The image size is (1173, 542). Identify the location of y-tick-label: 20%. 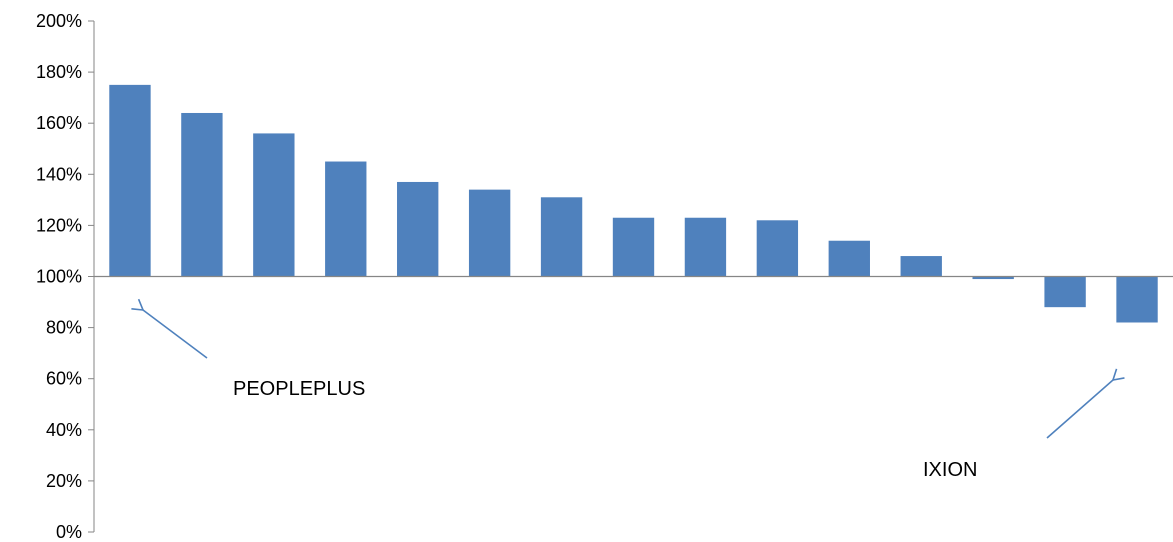
(64, 481).